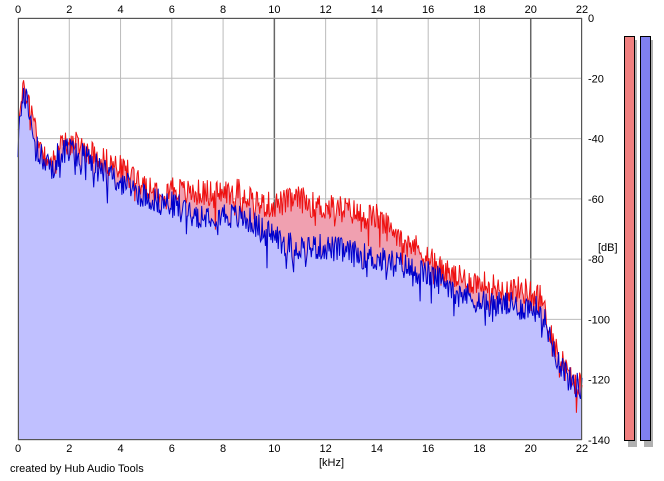  What do you see at coordinates (377, 449) in the screenshot?
I see `x-tick-label-bottom: 14` at bounding box center [377, 449].